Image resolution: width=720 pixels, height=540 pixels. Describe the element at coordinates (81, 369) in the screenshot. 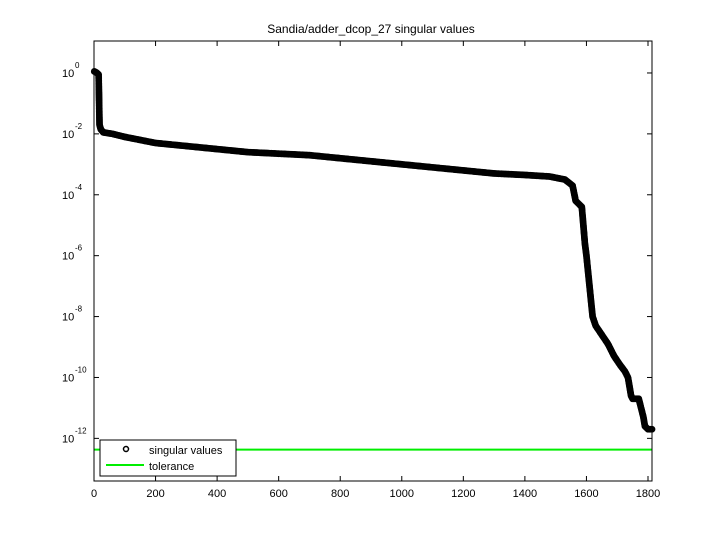

I see `y-tick-exponent: -10` at that location.